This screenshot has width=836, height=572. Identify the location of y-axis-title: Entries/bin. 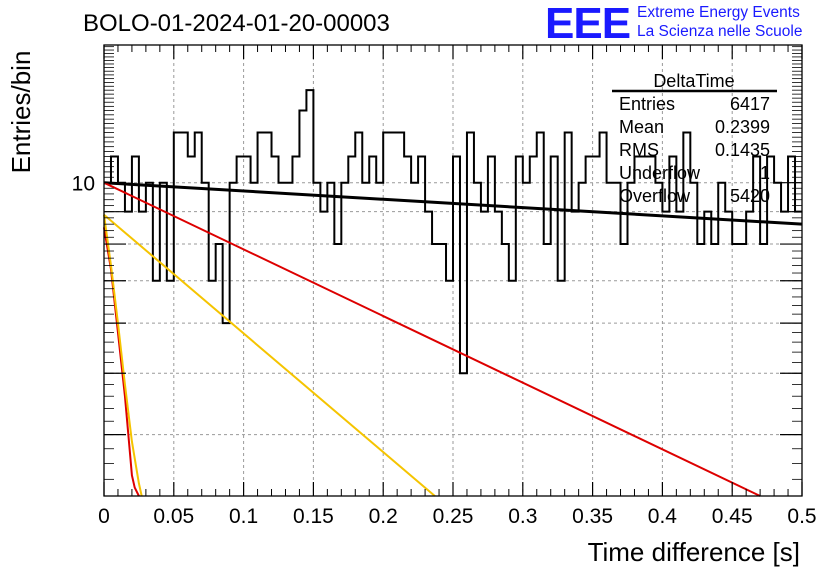
(21, 112).